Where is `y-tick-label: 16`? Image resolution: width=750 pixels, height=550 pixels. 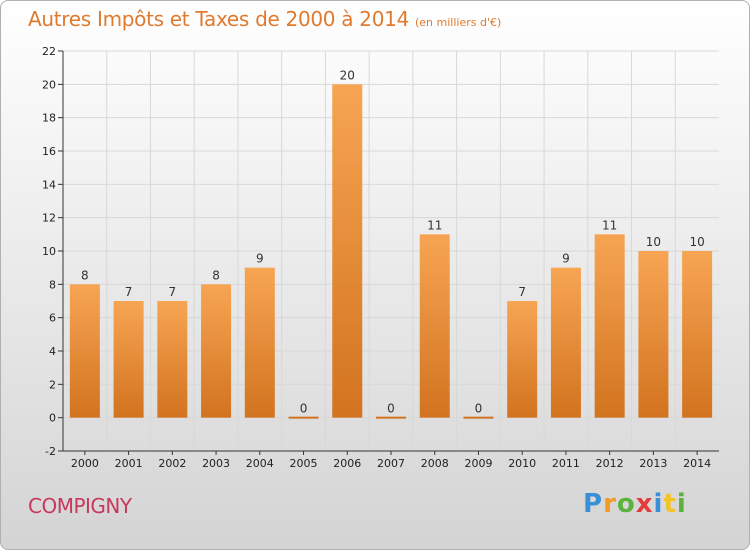
y-tick-label: 16 is located at coordinates (49, 151).